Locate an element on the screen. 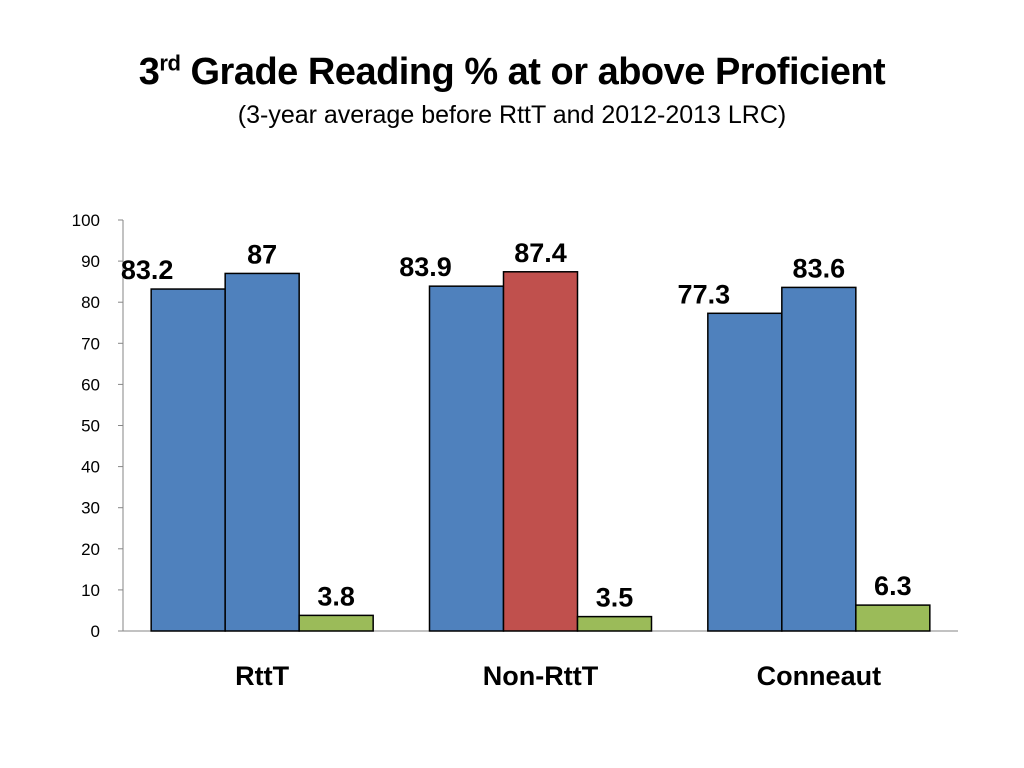  y-tick-label: 10 is located at coordinates (90, 590).